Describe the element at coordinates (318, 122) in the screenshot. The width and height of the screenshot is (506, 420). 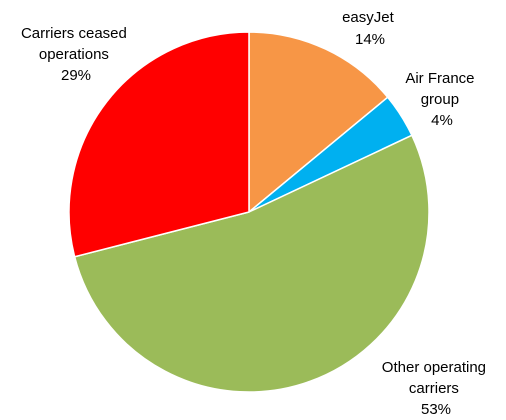
I see `pie-slice-easyjet` at that location.